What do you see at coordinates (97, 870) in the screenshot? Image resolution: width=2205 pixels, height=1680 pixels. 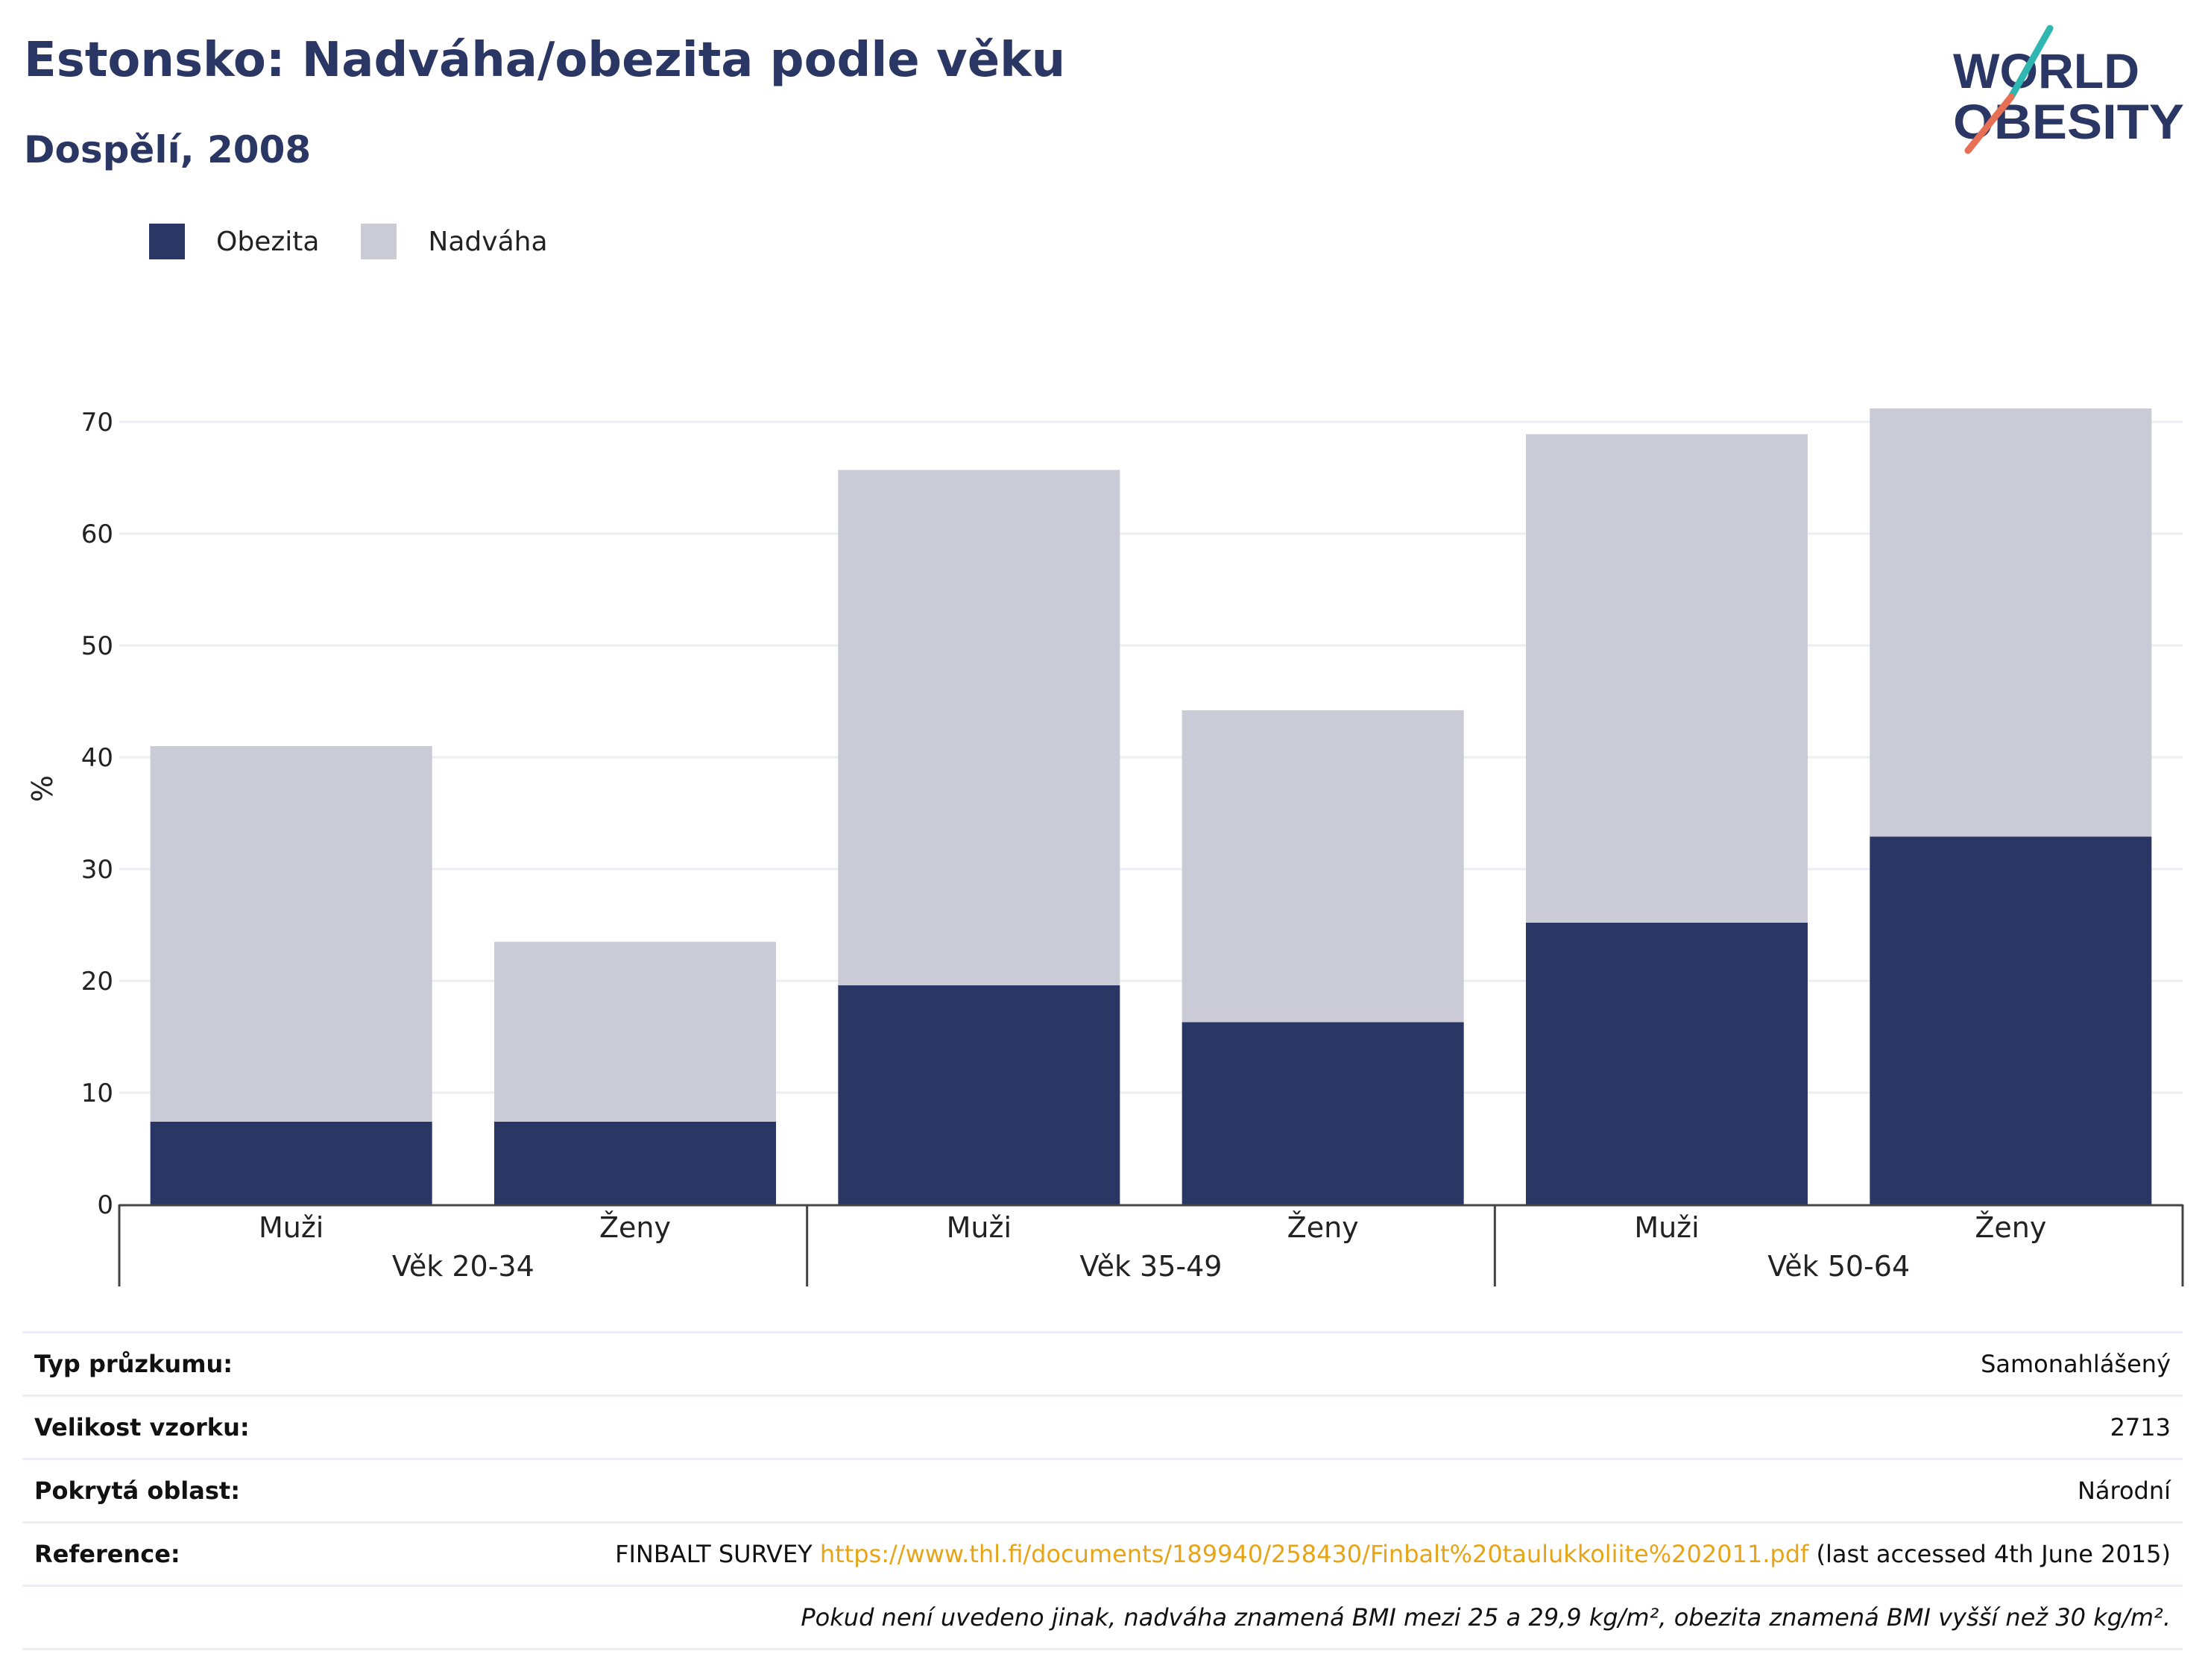 I see `y-tick-label: 30` at bounding box center [97, 870].